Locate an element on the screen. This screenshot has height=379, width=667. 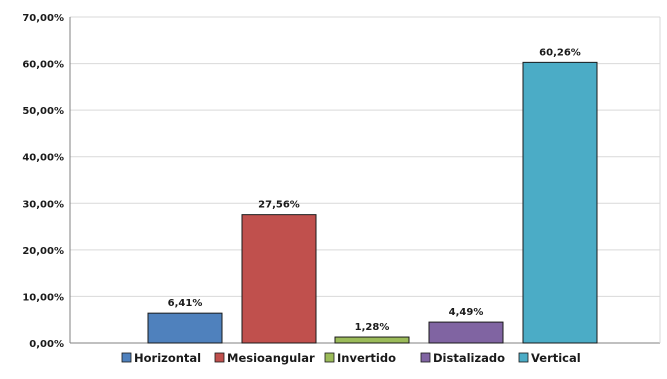
y-tick-label: 20,00% is located at coordinates (43, 251).